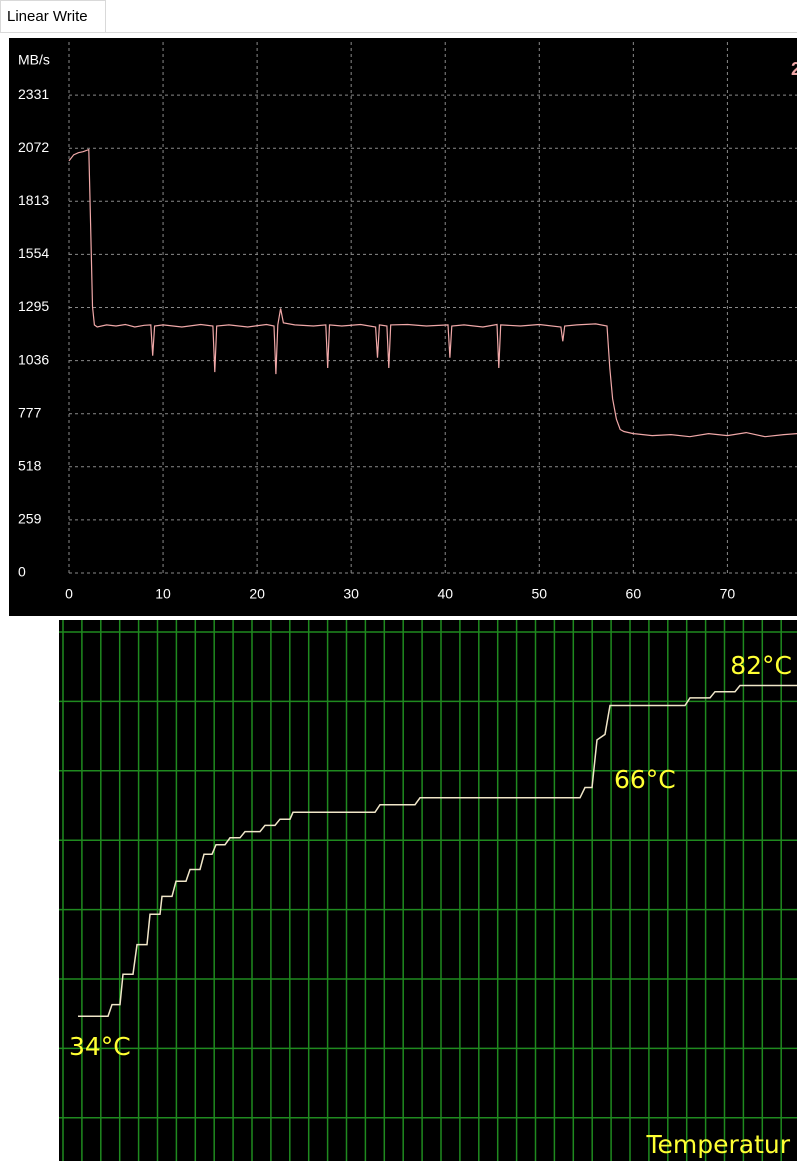 Image resolution: width=797 pixels, height=1161 pixels. Describe the element at coordinates (351, 594) in the screenshot. I see `x-tick-label: 30` at that location.